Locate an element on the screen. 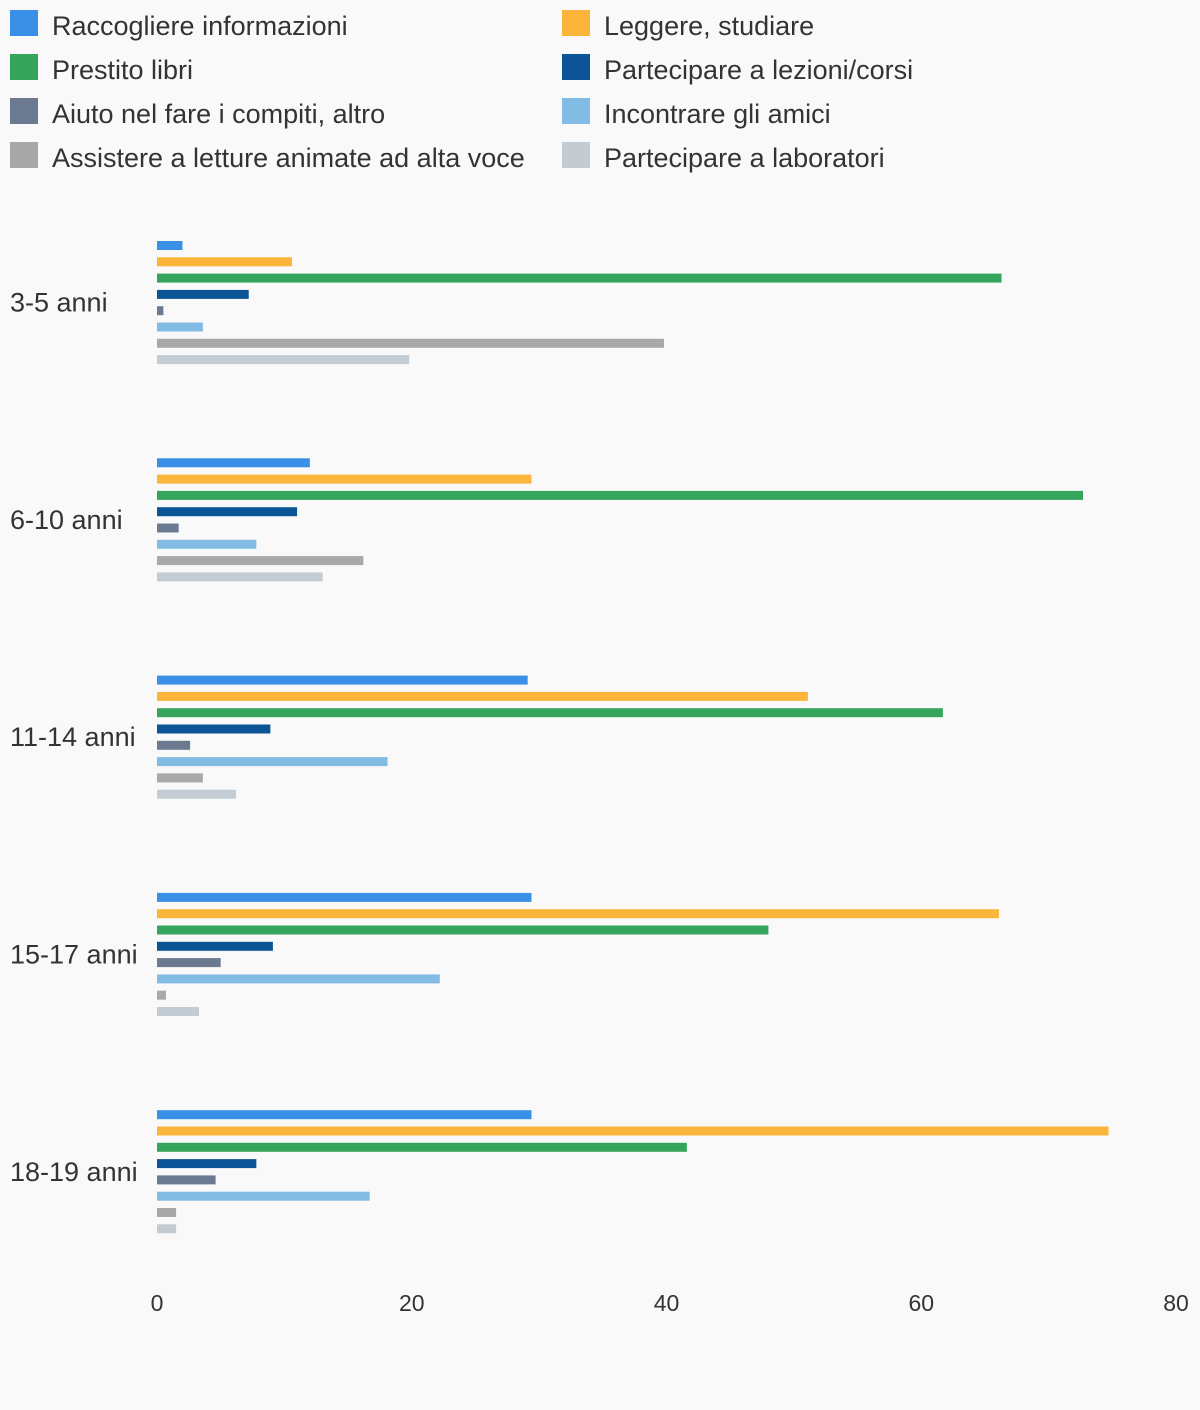 Image resolution: width=1200 pixels, height=1410 pixels. bar-18-19-anni-partecipare-a-lezioni-corsi is located at coordinates (207, 1164).